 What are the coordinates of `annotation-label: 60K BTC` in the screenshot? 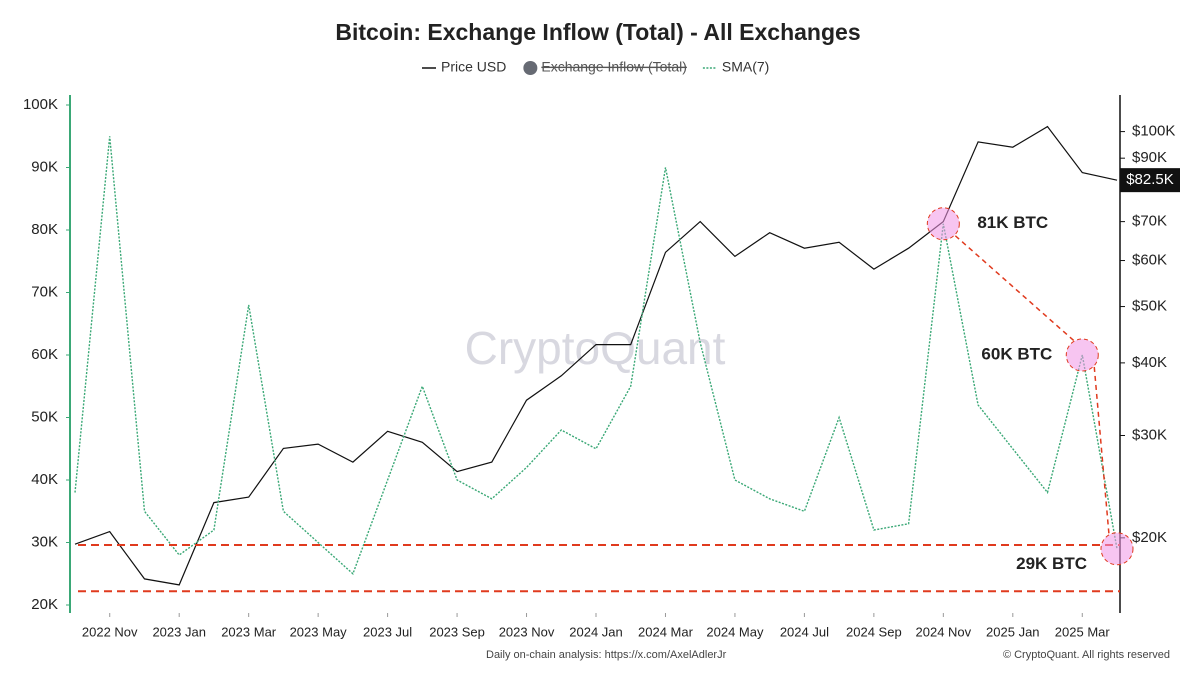 It's located at (1016, 353).